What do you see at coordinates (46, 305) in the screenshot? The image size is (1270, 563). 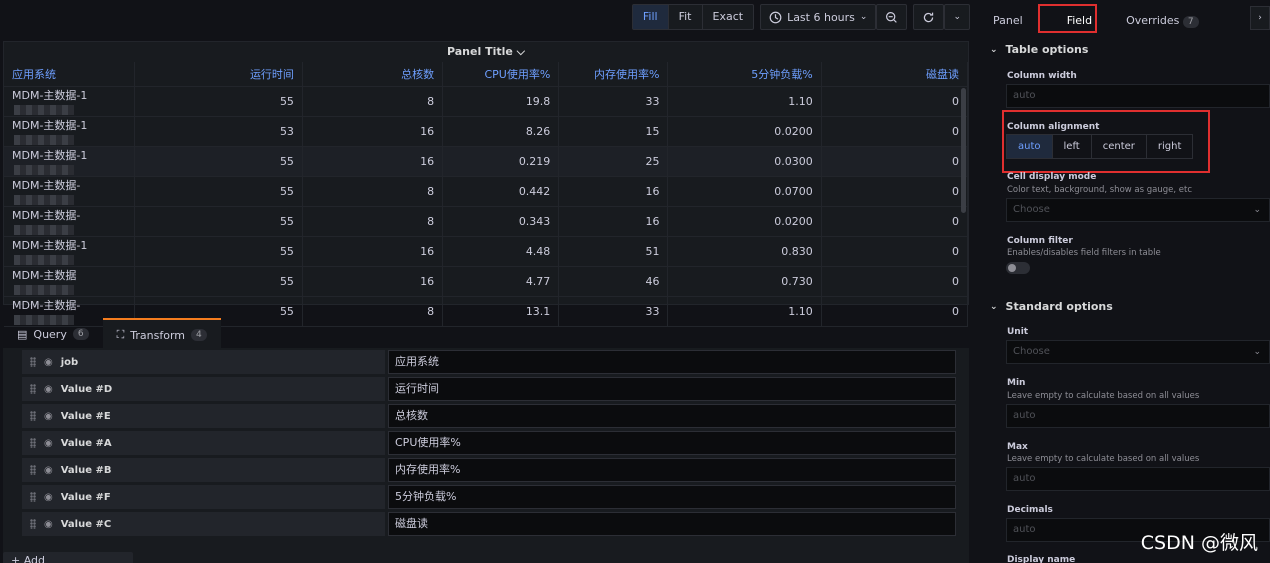 I see `cell-value: MDM-主数据-` at bounding box center [46, 305].